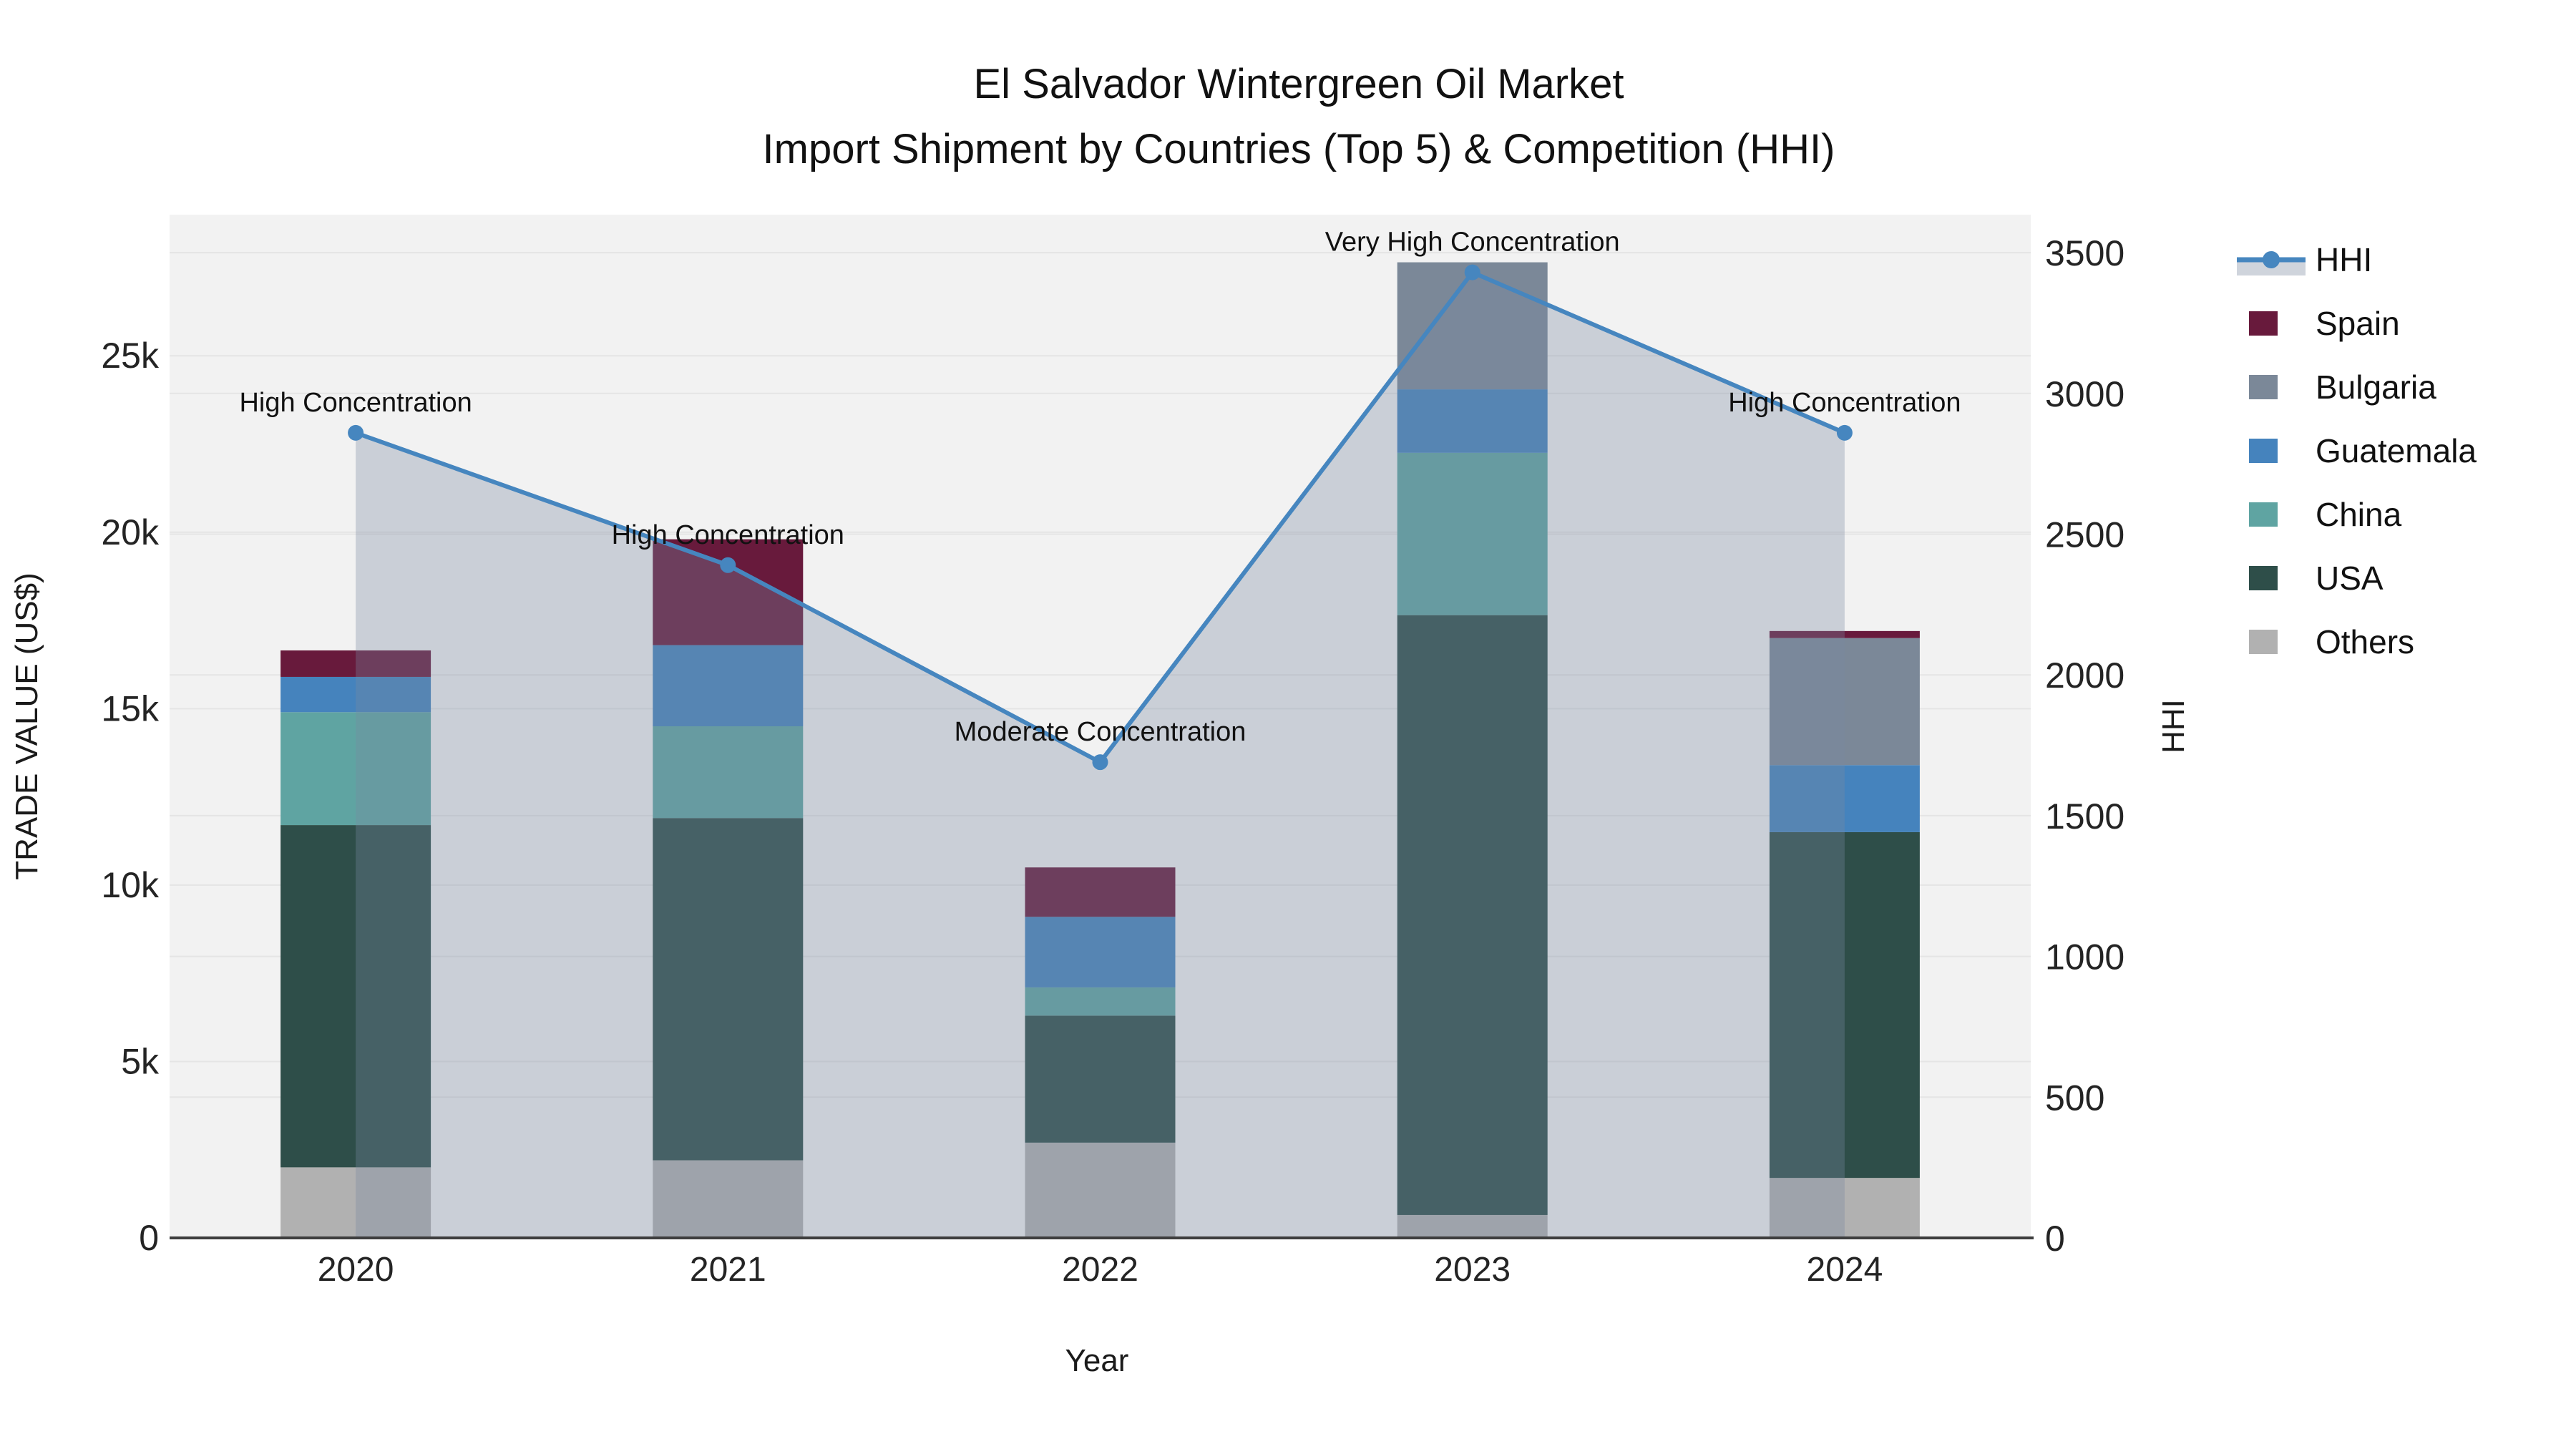  What do you see at coordinates (355, 1202) in the screenshot?
I see `bar-segment-others-2020` at bounding box center [355, 1202].